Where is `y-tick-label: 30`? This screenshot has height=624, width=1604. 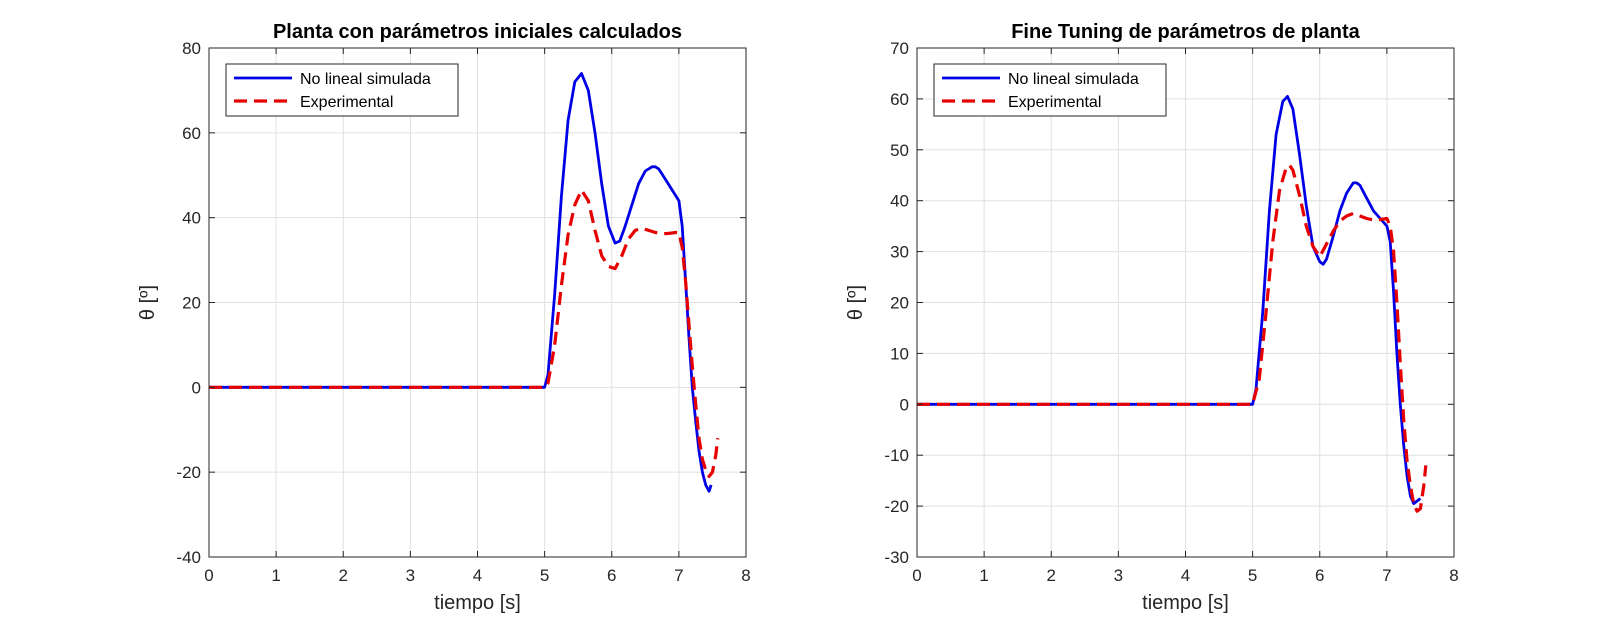
y-tick-label: 30 is located at coordinates (899, 252).